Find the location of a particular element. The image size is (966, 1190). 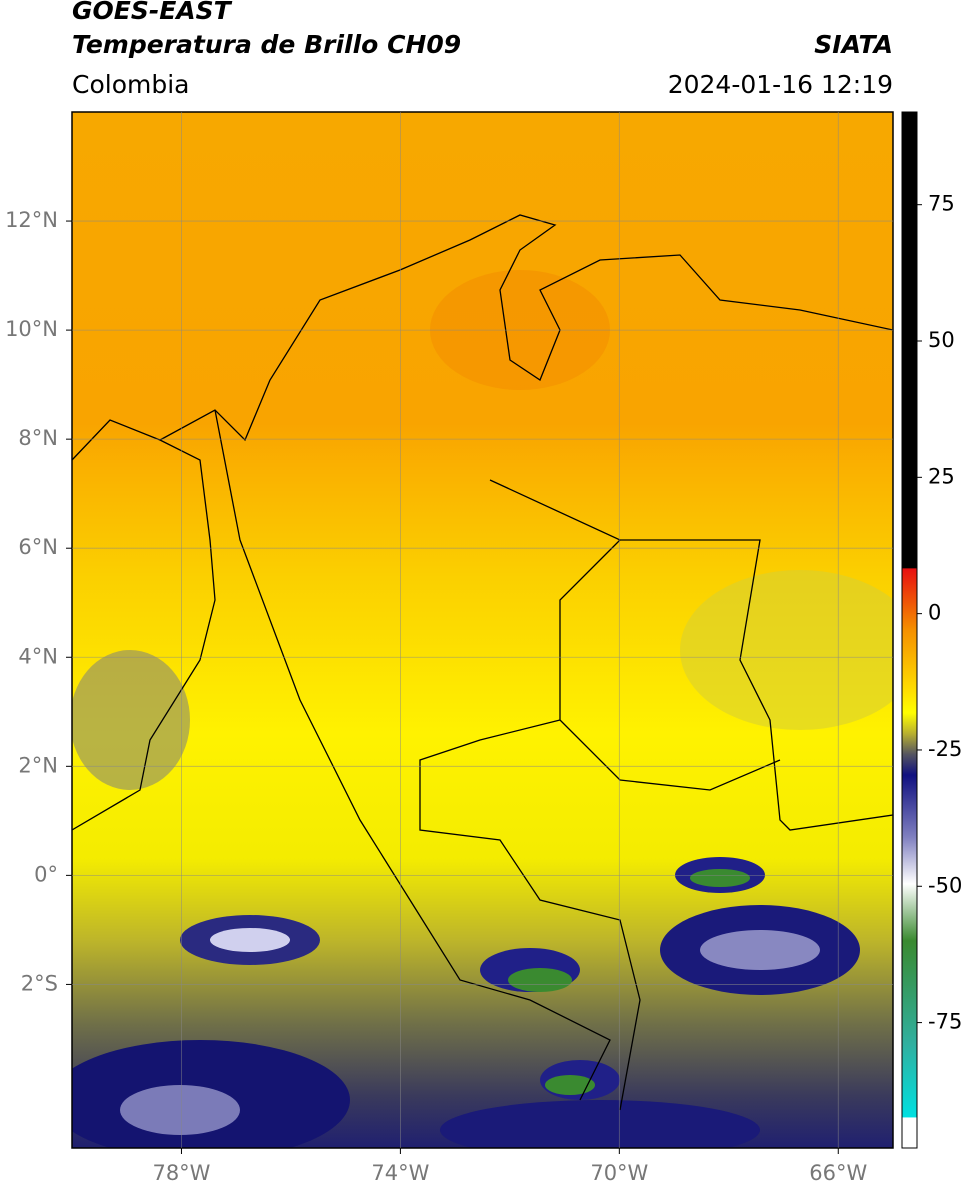

colorbar-tick-label: 75 is located at coordinates (941, 204).